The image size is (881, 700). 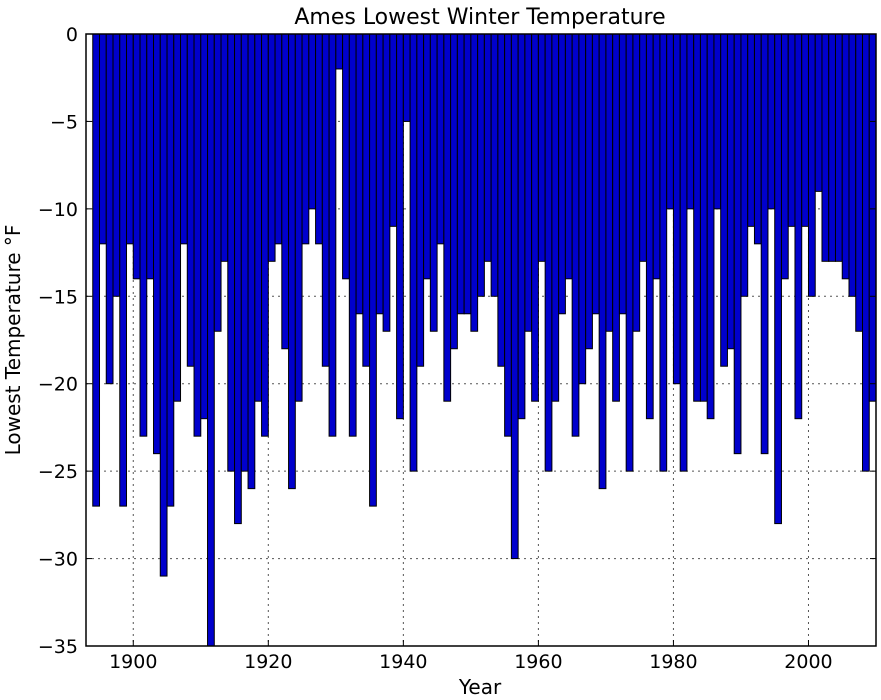 What do you see at coordinates (58, 472) in the screenshot?
I see `y-tick-label: −25` at bounding box center [58, 472].